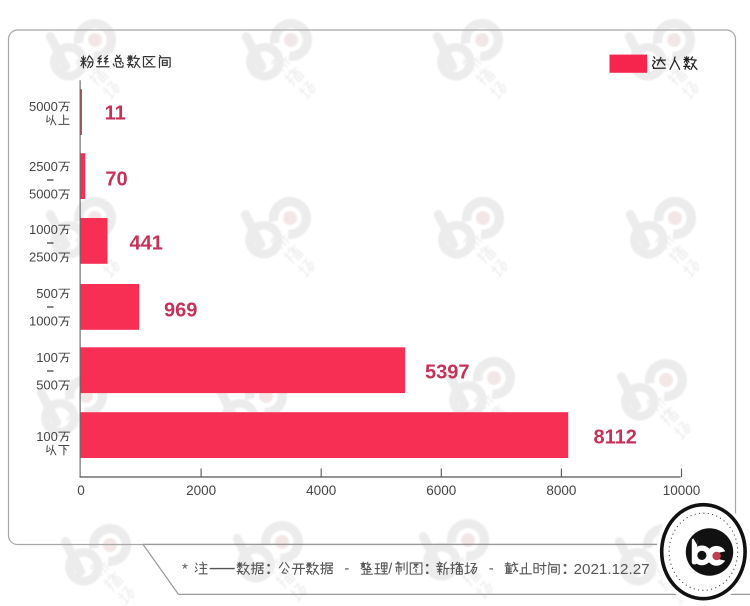  Describe the element at coordinates (146, 243) in the screenshot. I see `svg-text: 441` at that location.